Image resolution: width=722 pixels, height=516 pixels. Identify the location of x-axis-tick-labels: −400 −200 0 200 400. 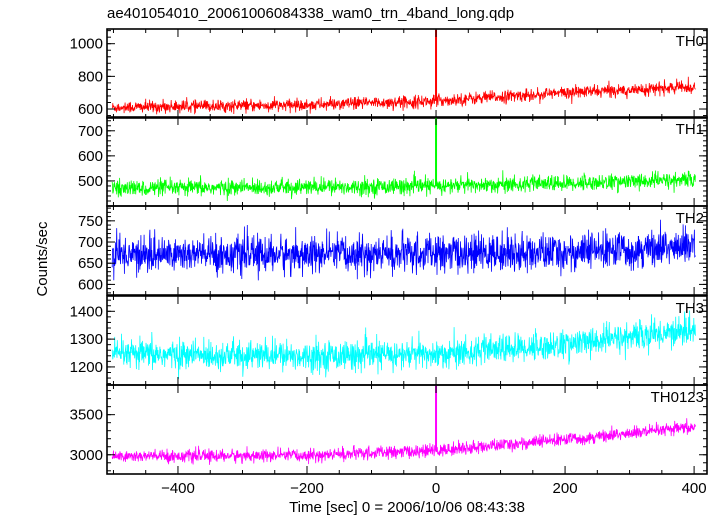
(434, 488).